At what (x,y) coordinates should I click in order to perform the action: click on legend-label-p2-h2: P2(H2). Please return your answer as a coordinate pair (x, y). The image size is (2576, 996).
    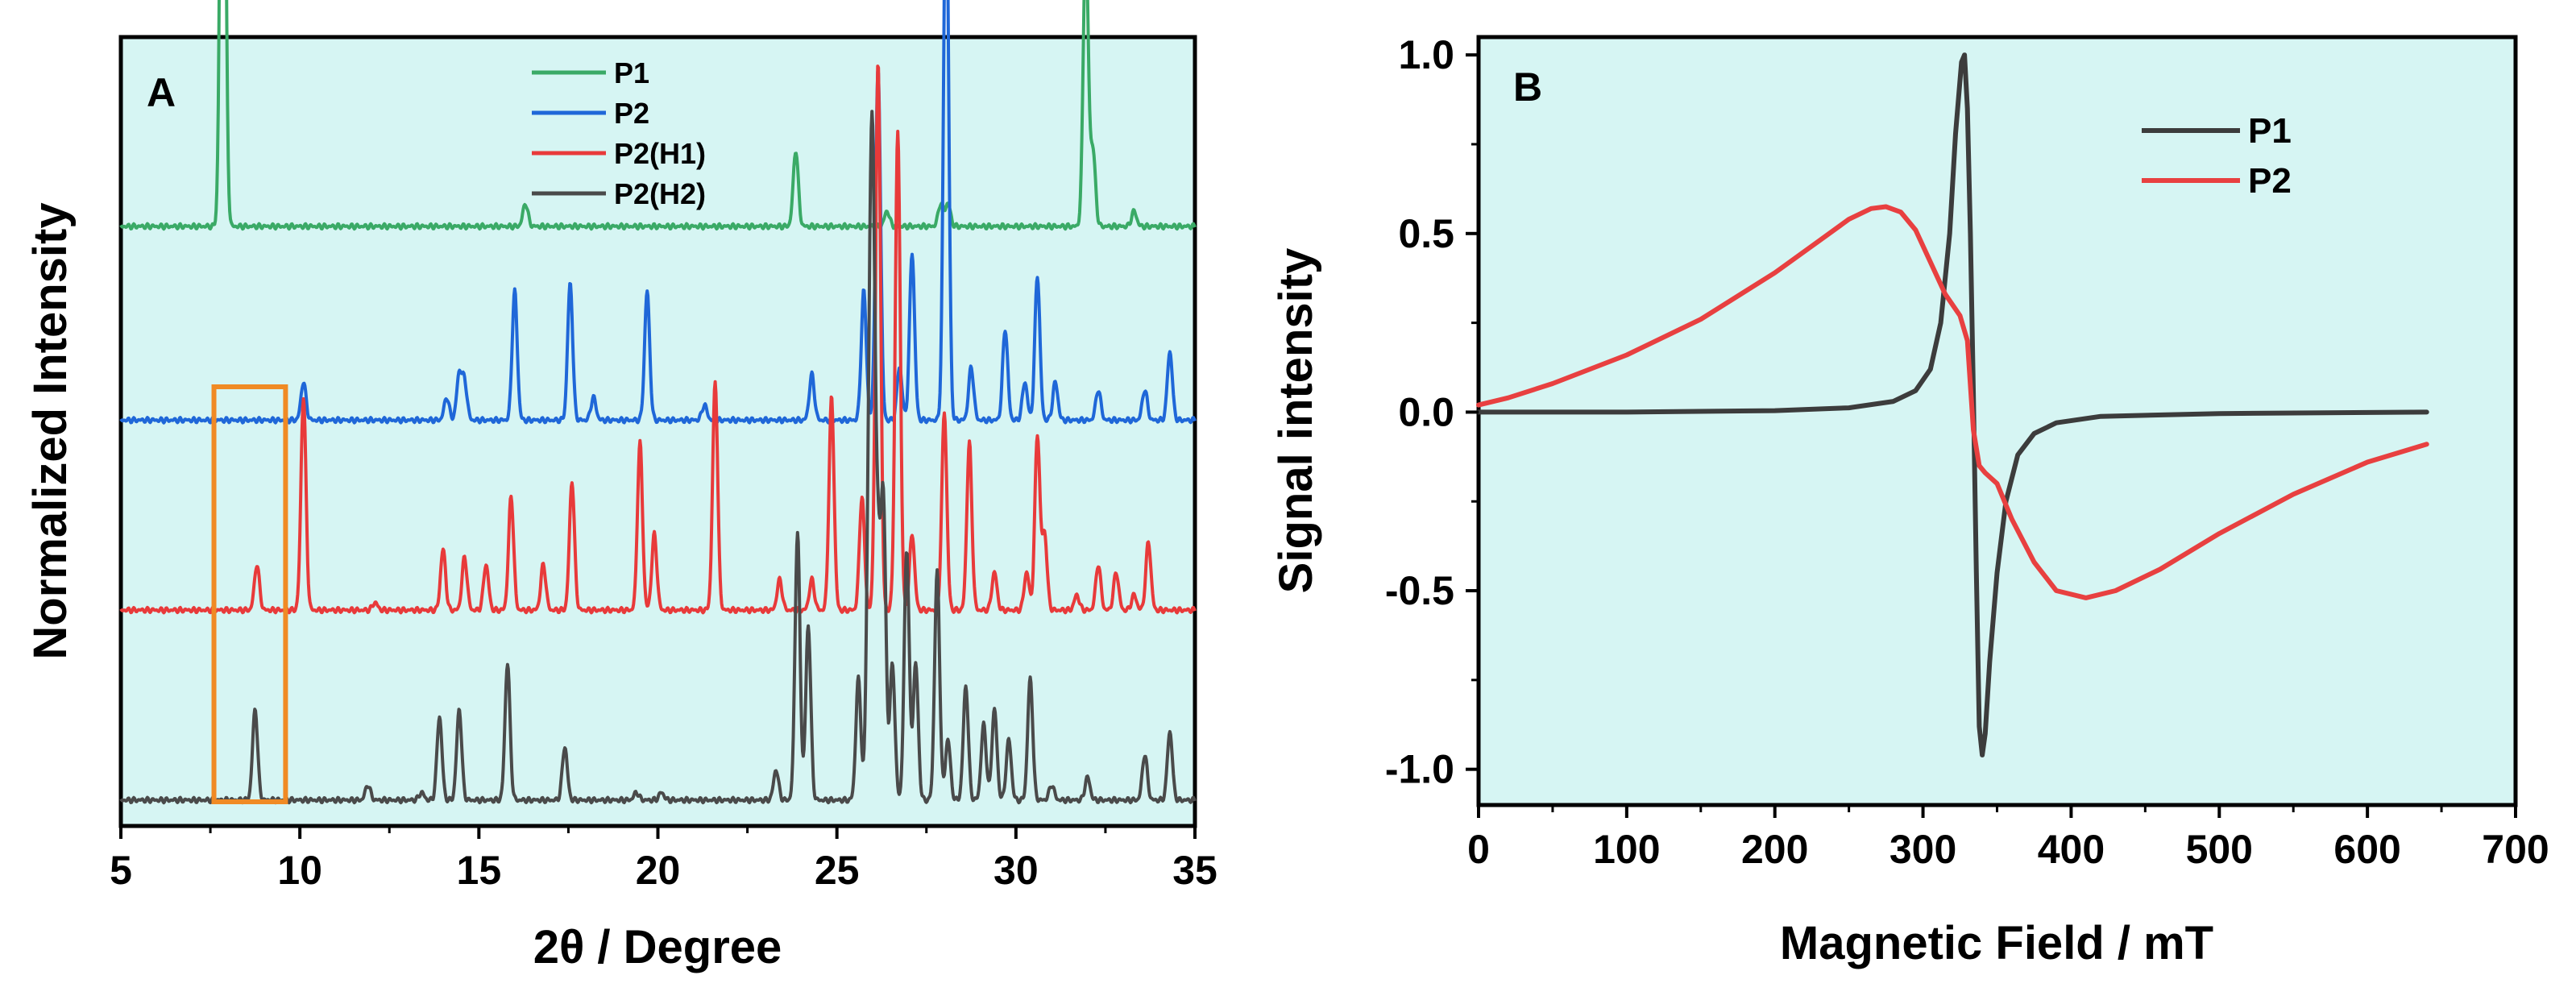
    Looking at the image, I should click on (660, 194).